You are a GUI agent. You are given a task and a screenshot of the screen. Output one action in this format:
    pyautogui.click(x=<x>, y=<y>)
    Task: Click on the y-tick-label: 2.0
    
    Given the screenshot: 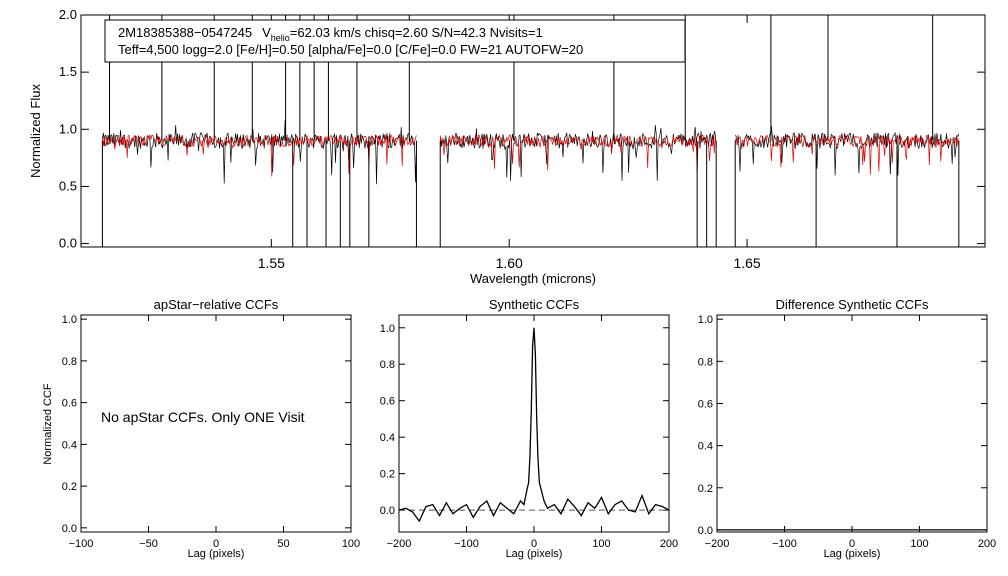 What is the action you would take?
    pyautogui.click(x=68, y=14)
    